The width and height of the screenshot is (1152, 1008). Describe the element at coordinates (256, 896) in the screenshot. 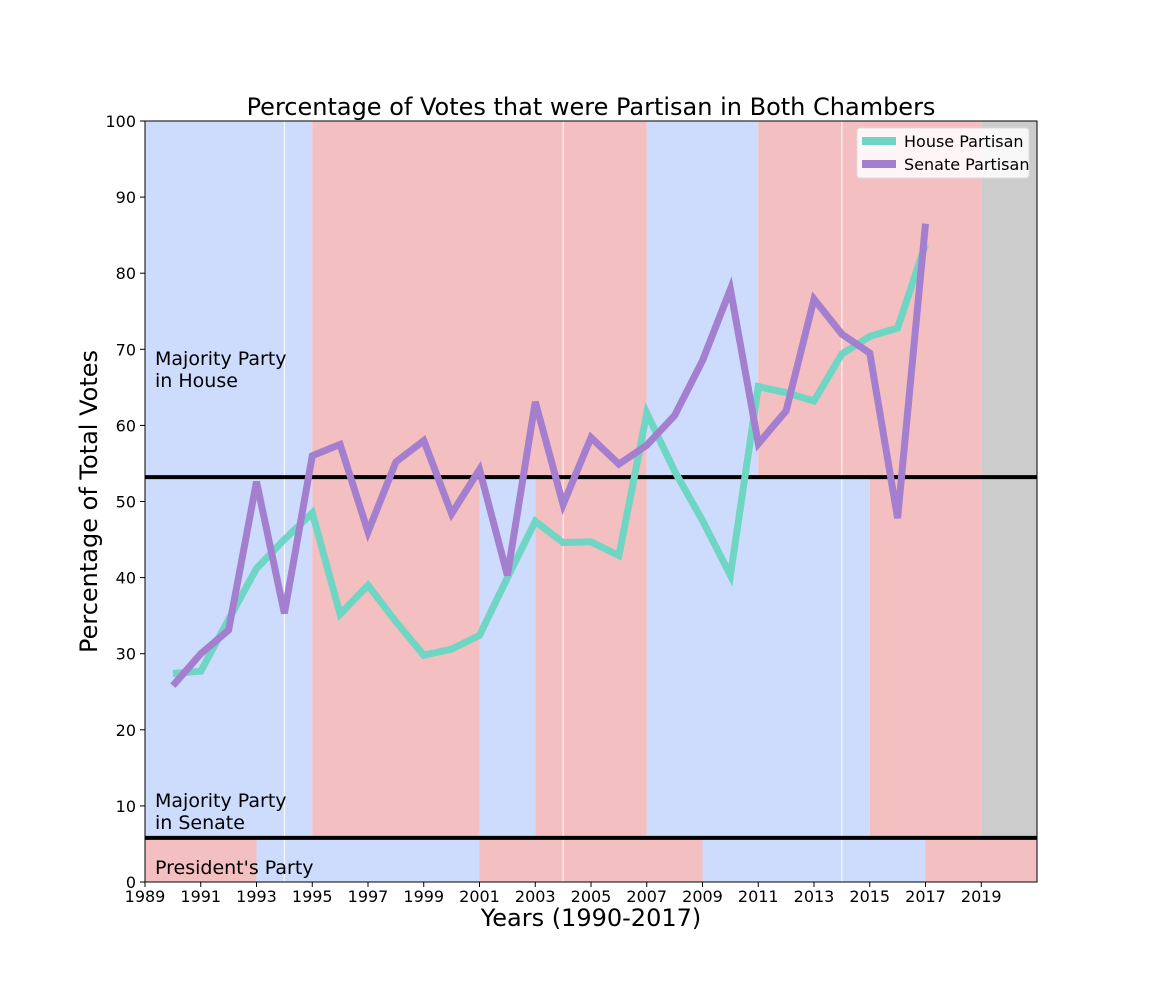

I see `x-tick-label-1993: 1993` at that location.